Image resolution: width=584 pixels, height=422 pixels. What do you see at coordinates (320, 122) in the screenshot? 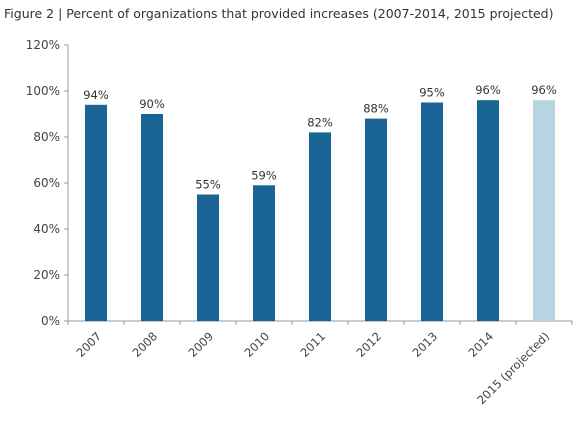
I see `data-label: 82%` at bounding box center [320, 122].